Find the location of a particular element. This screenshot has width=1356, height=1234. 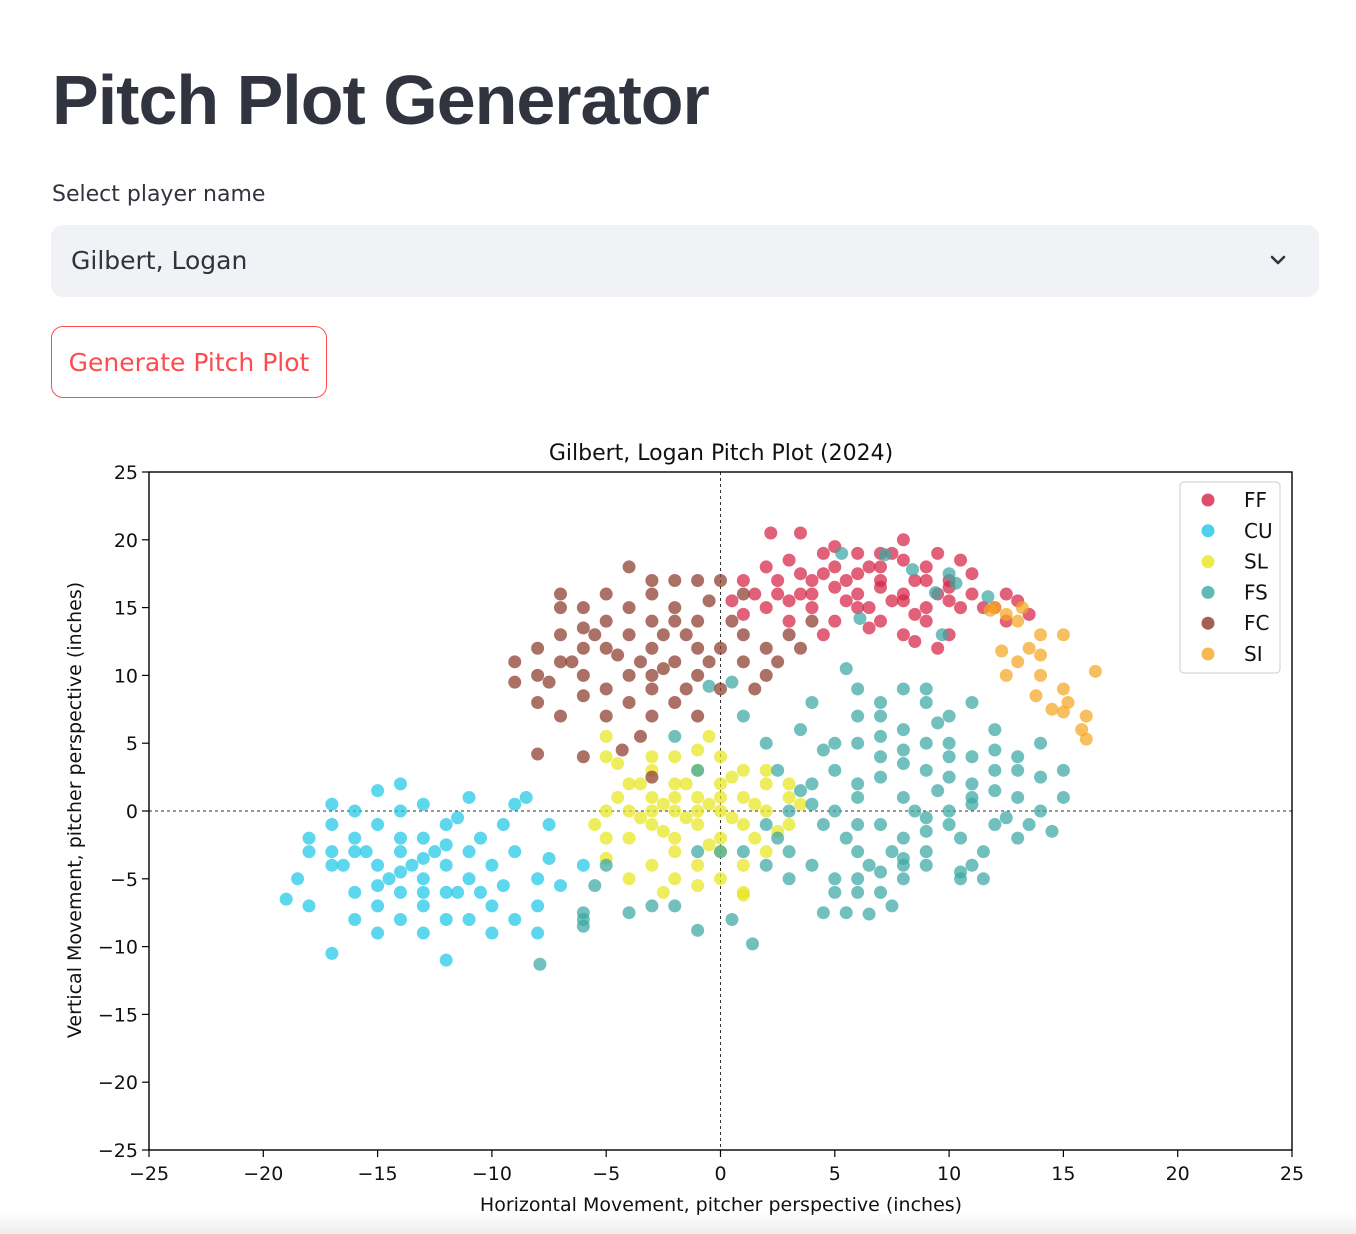

y-tick-label: 0 is located at coordinates (132, 812).